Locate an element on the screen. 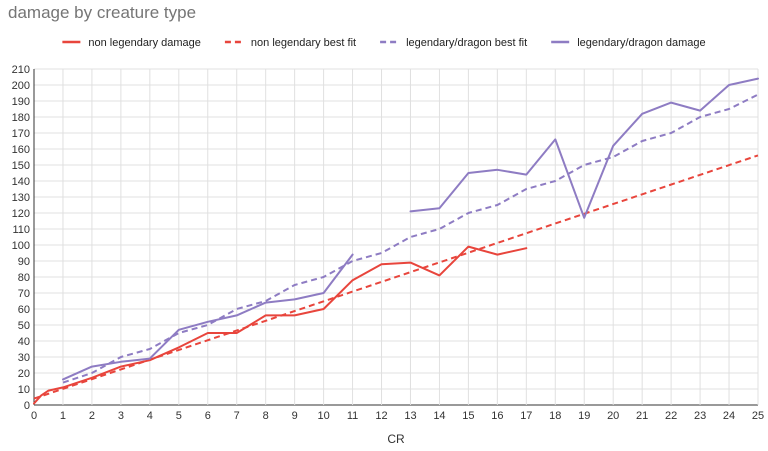 This screenshot has width=768, height=451. x-tick-label: 19 is located at coordinates (584, 416).